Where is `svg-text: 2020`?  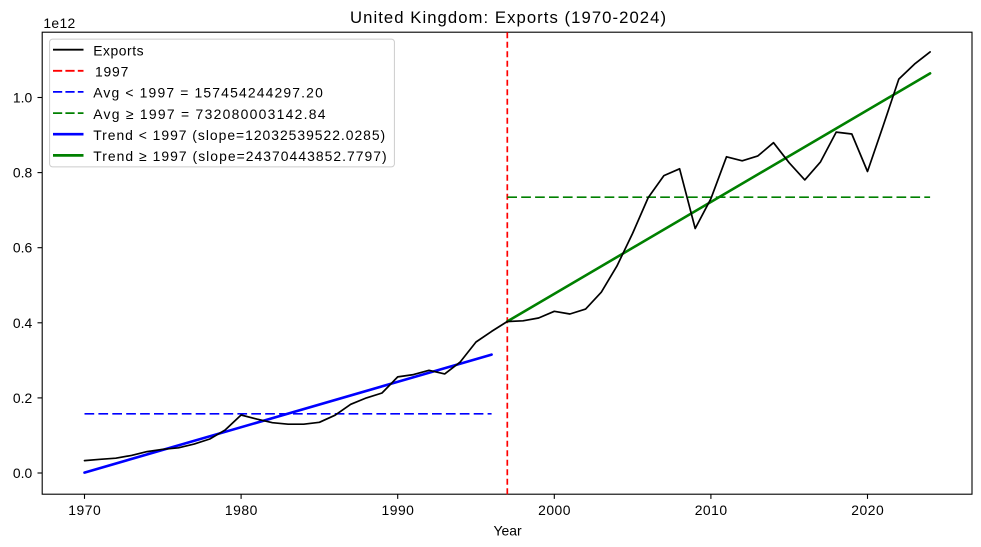
svg-text: 2020 is located at coordinates (867, 510).